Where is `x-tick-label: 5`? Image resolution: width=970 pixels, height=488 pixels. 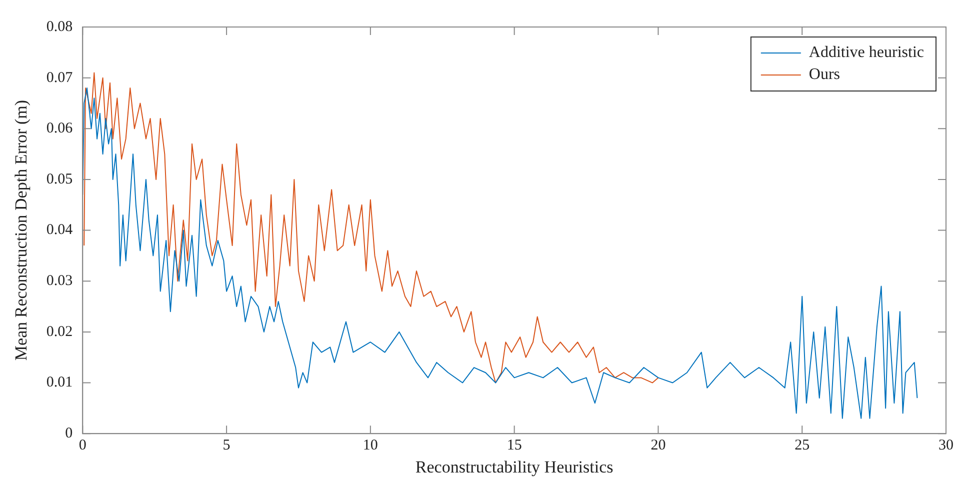
x-tick-label: 5 is located at coordinates (226, 446).